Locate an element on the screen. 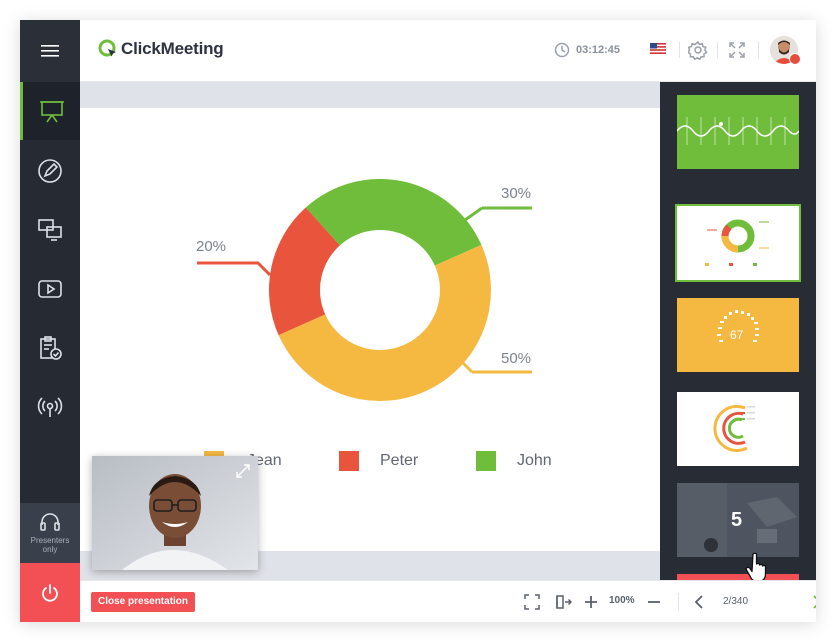 The width and height of the screenshot is (836, 642). zoom-out-icon is located at coordinates (654, 602).